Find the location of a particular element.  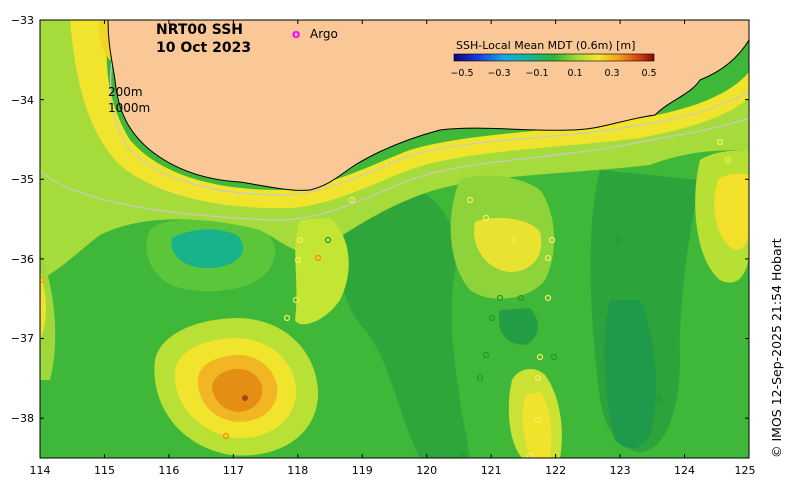

x-tick-label: 119 is located at coordinates (362, 470).